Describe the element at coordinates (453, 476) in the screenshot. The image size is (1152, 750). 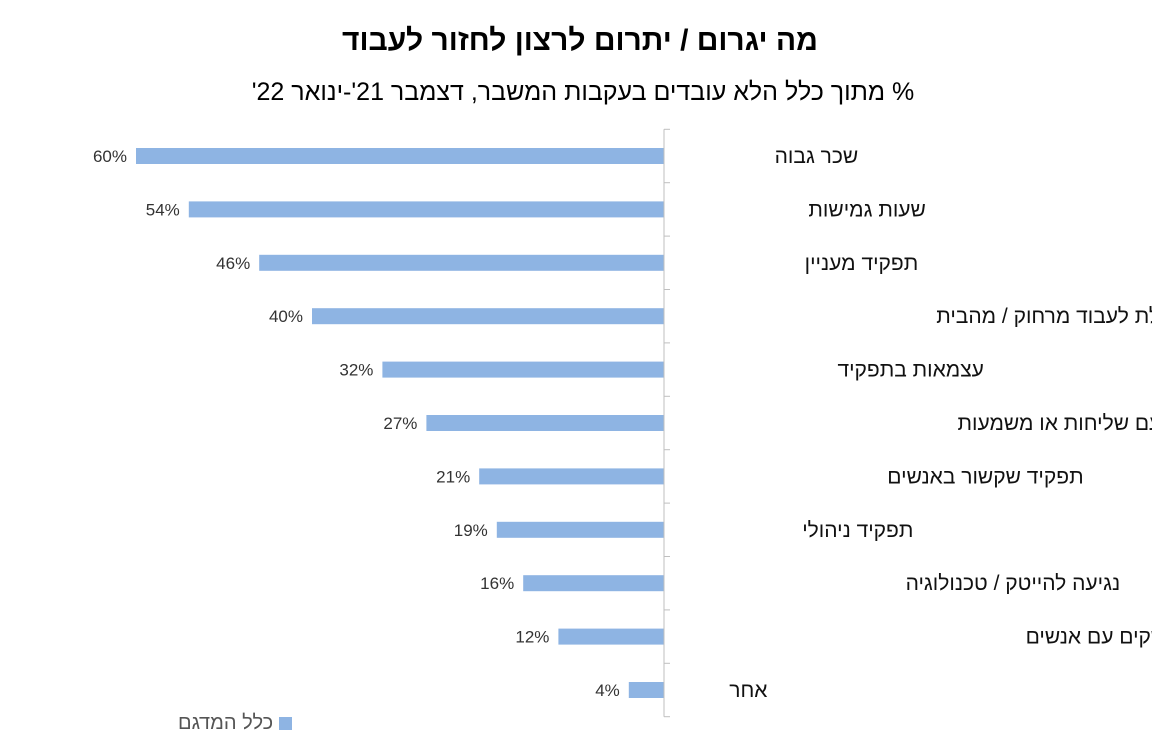
I see `data-label-6: 21%` at that location.